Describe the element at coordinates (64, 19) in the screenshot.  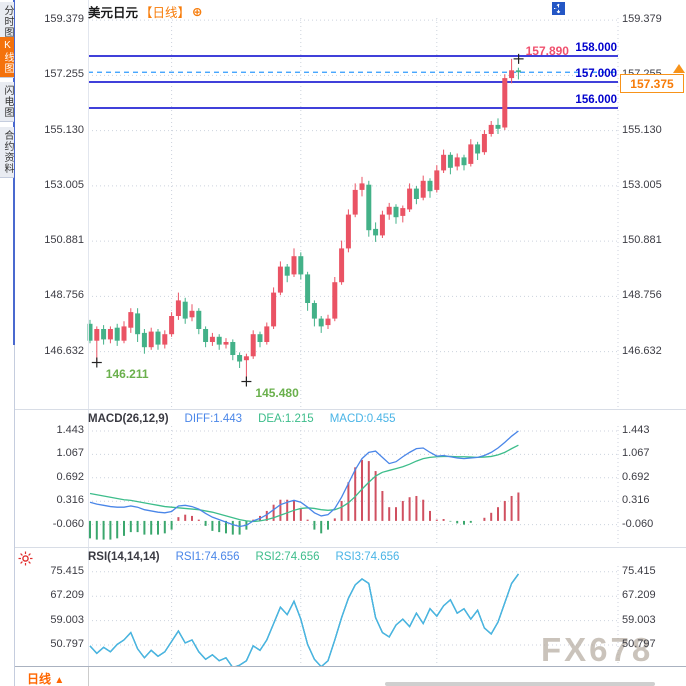
I see `price-axis-tick-left: 159.379` at that location.